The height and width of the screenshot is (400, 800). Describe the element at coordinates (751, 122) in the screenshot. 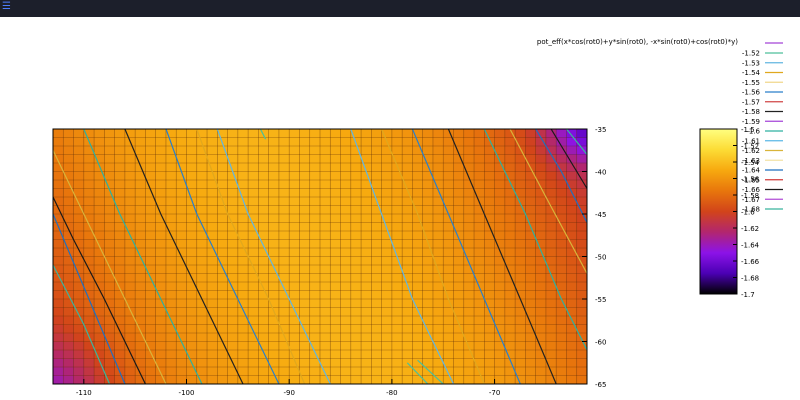

I see `legend-entry-label: -1.59` at that location.